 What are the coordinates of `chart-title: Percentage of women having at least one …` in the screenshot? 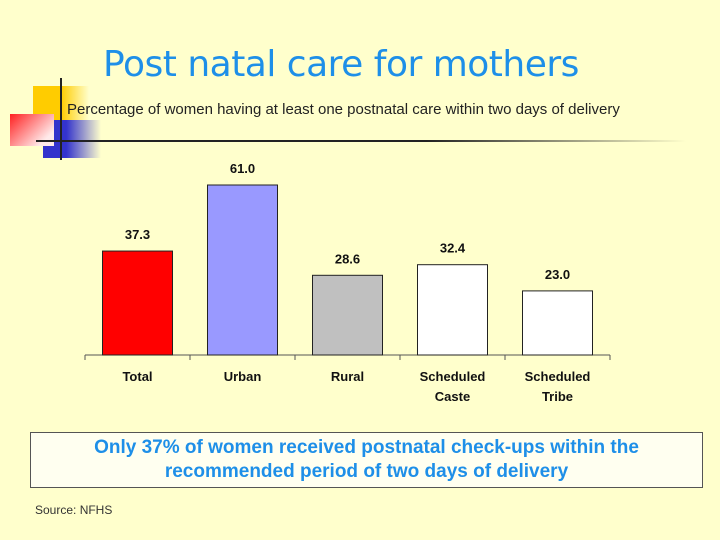 It's located at (343, 109).